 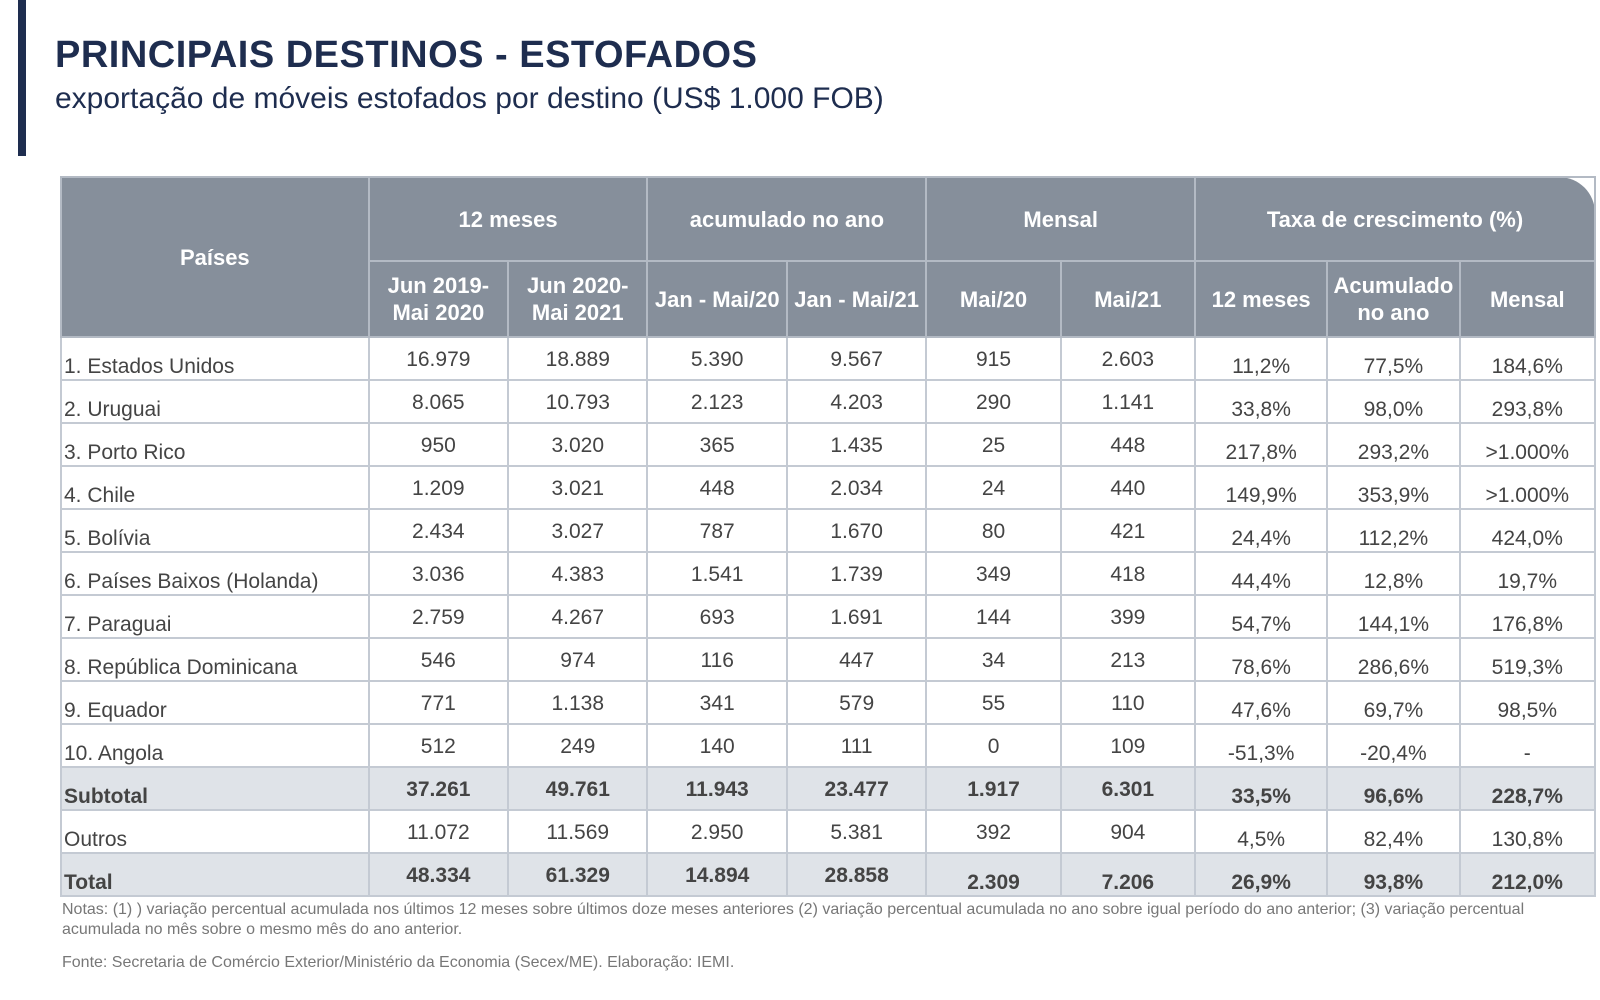 What do you see at coordinates (1393, 573) in the screenshot?
I see `cell-pct: 12,8%` at bounding box center [1393, 573].